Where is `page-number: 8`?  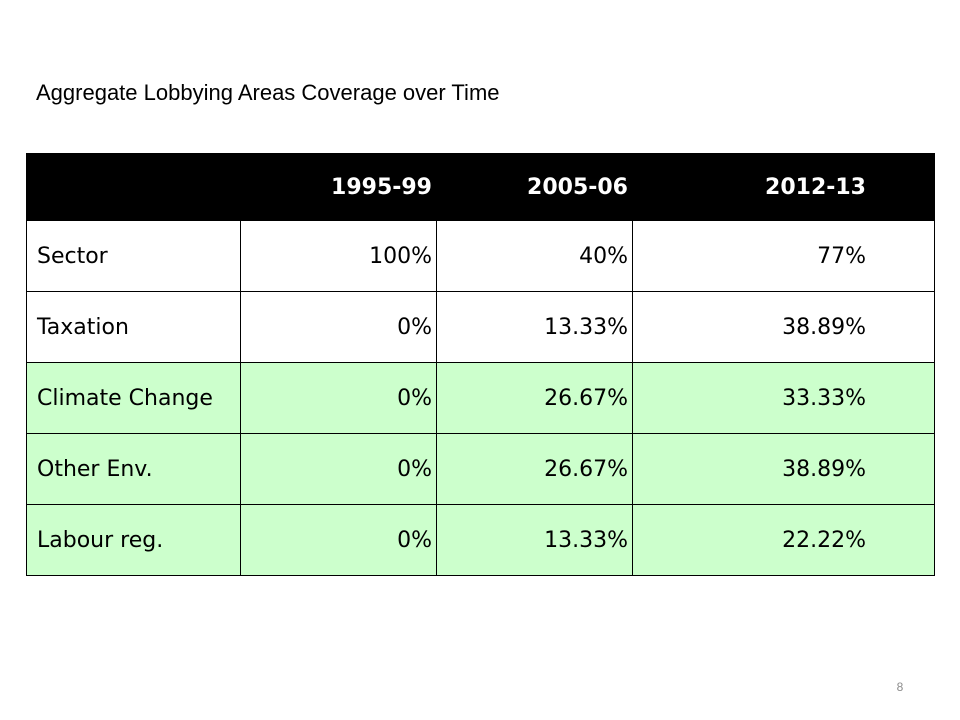
page-number: 8 is located at coordinates (900, 687).